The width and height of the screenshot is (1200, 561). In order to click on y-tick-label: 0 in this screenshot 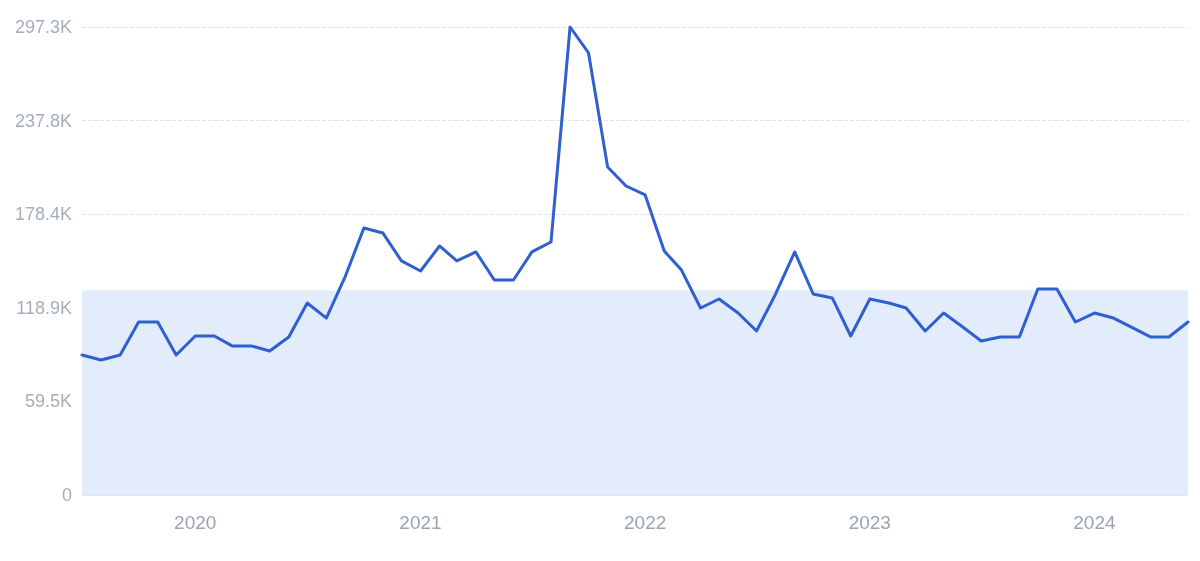, I will do `click(66, 495)`.